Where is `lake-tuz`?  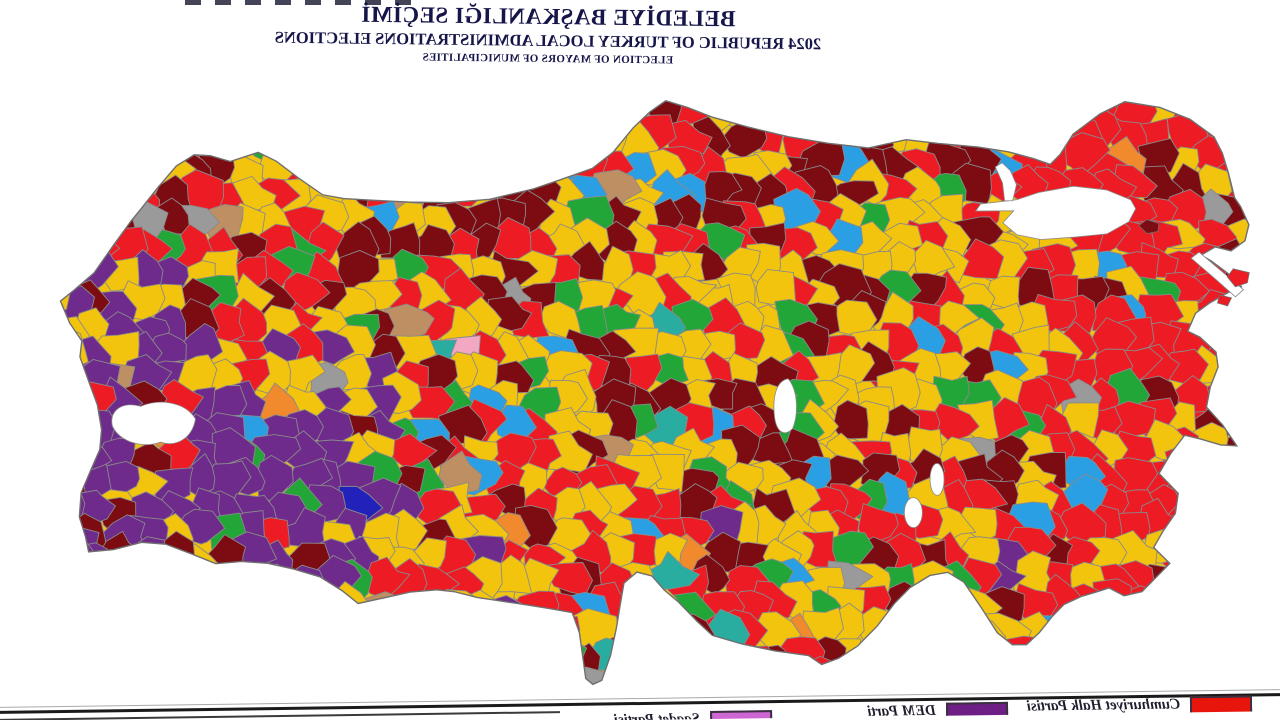
lake-tuz is located at coordinates (785, 406).